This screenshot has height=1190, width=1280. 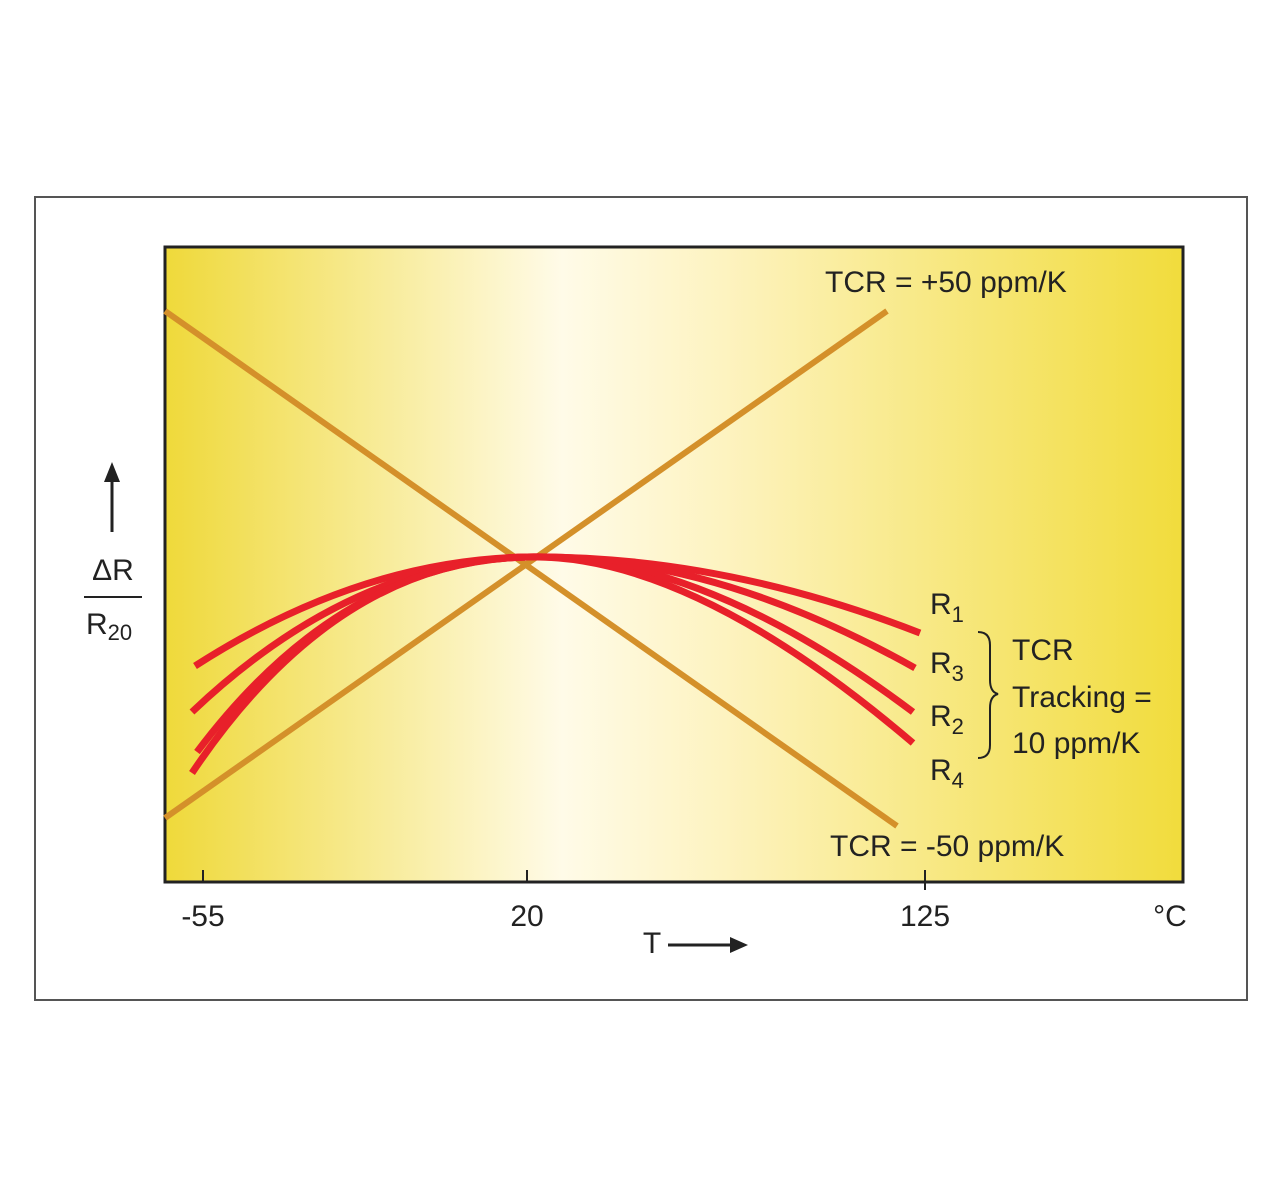 I want to click on line-label: TCR = +50 ppm/K, so click(x=946, y=282).